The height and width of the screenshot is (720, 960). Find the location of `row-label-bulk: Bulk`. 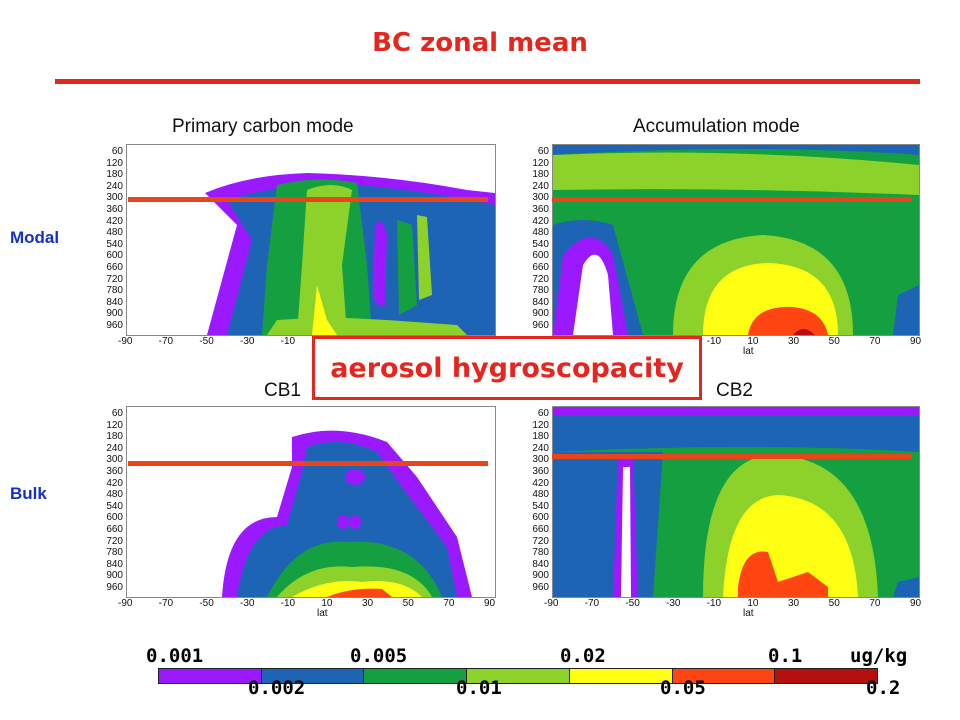

row-label-bulk: Bulk is located at coordinates (28, 493).